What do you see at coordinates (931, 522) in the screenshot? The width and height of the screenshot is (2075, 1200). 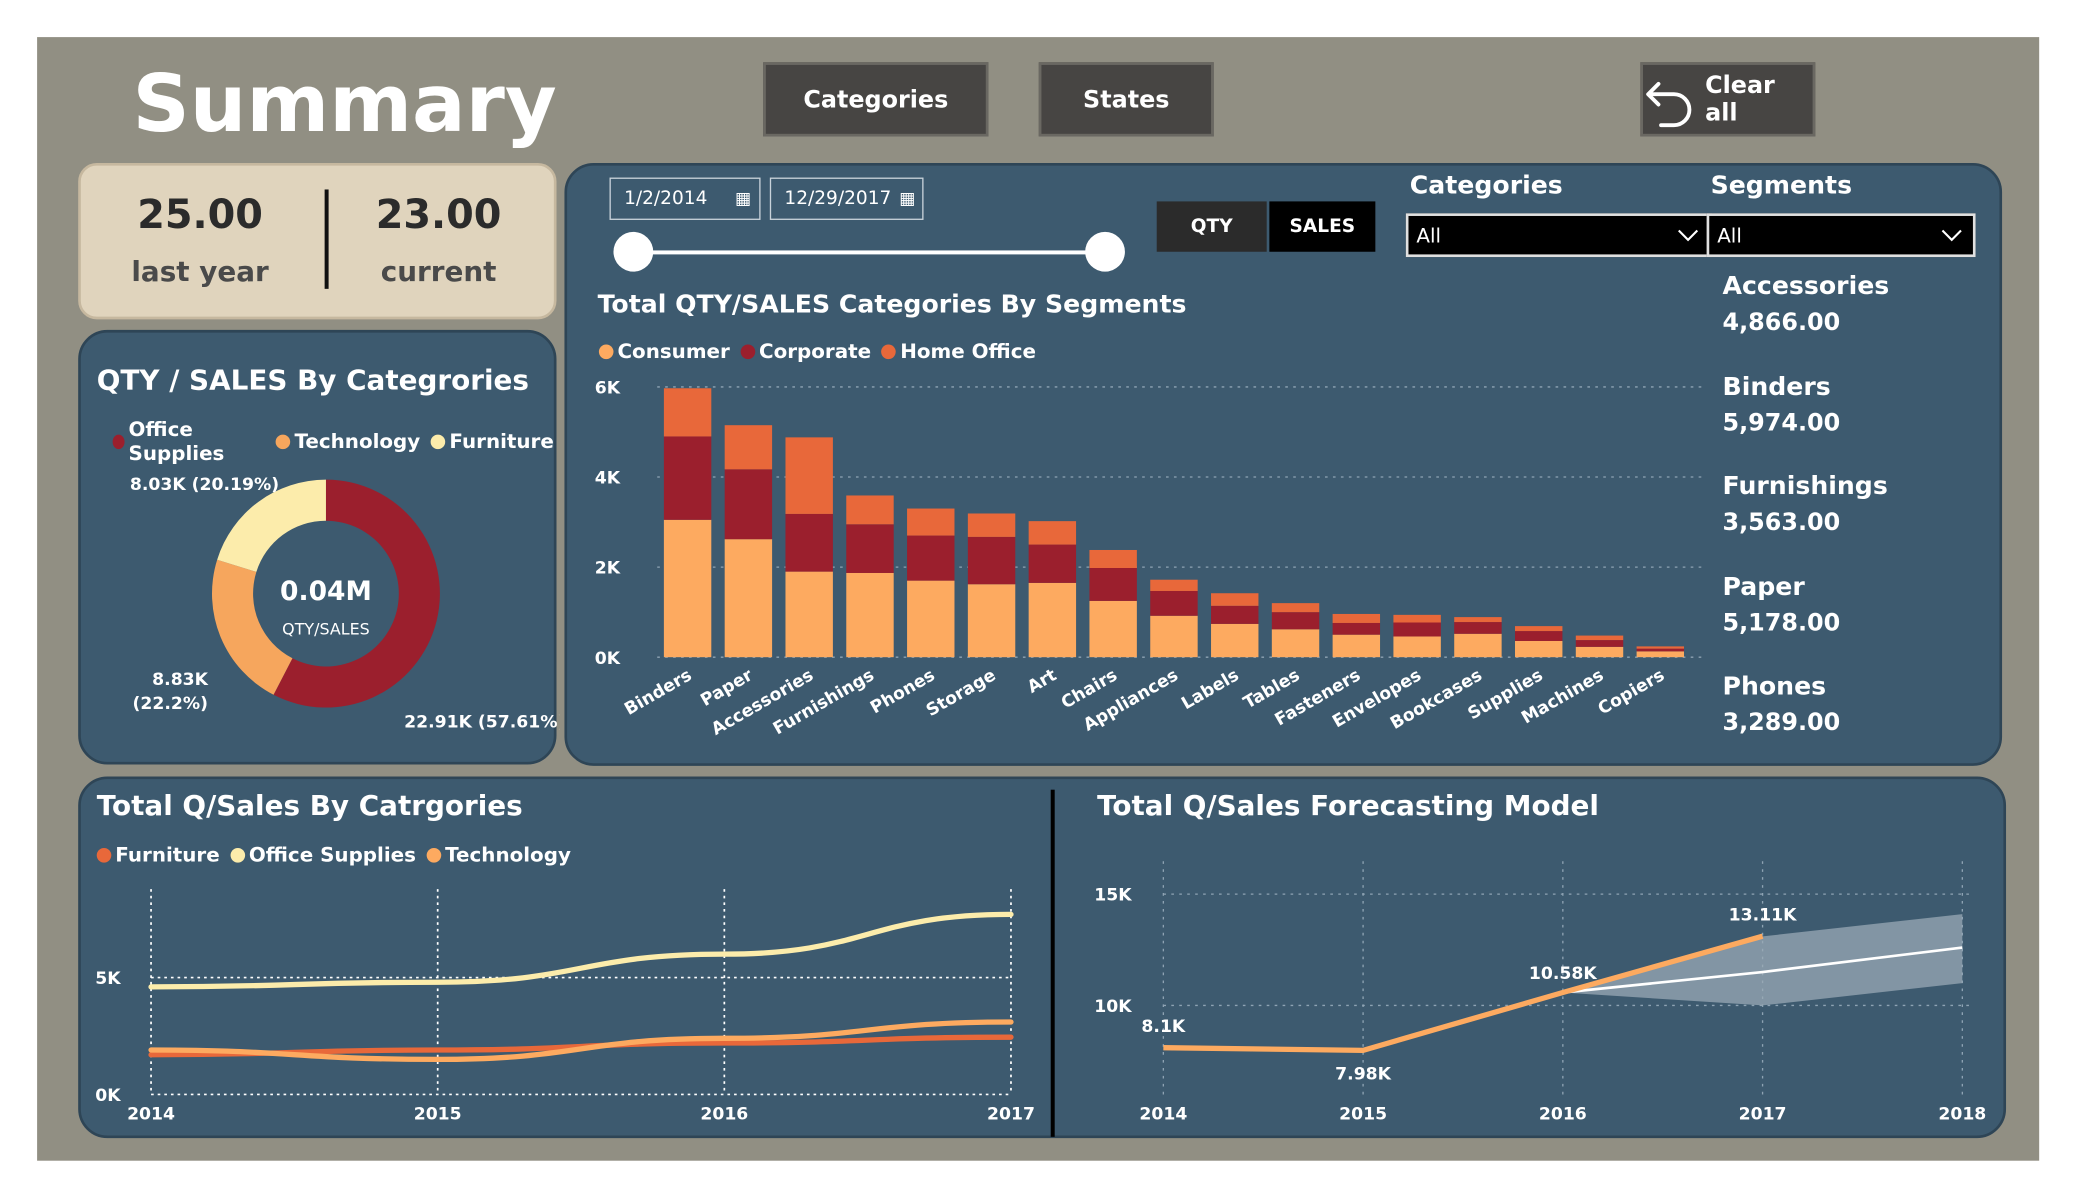 I see `bar-phones-home-office` at bounding box center [931, 522].